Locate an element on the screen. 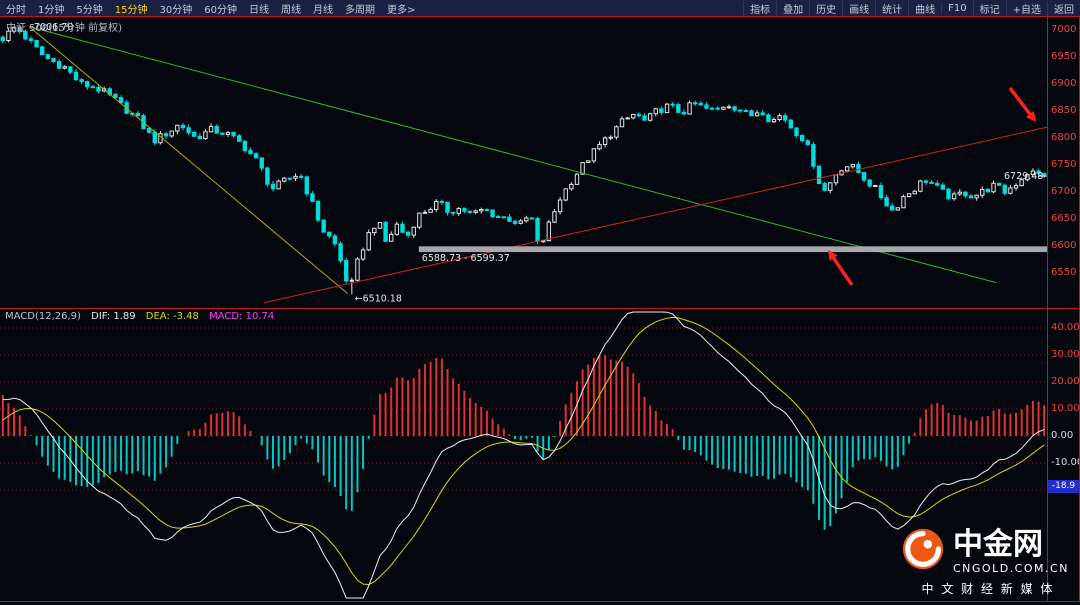  tool-indicator: 指标 is located at coordinates (759, 8).